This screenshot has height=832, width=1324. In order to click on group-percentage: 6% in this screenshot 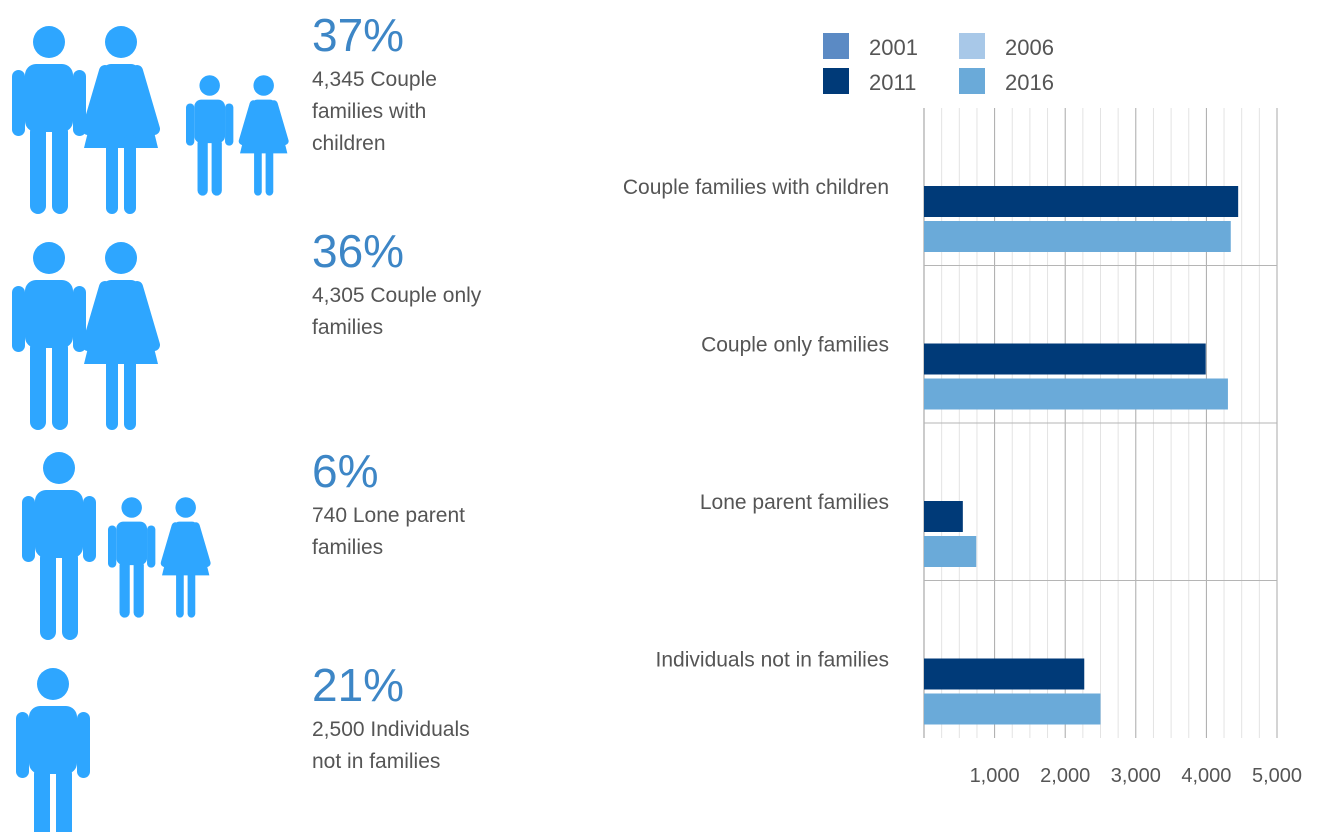, I will do `click(345, 471)`.